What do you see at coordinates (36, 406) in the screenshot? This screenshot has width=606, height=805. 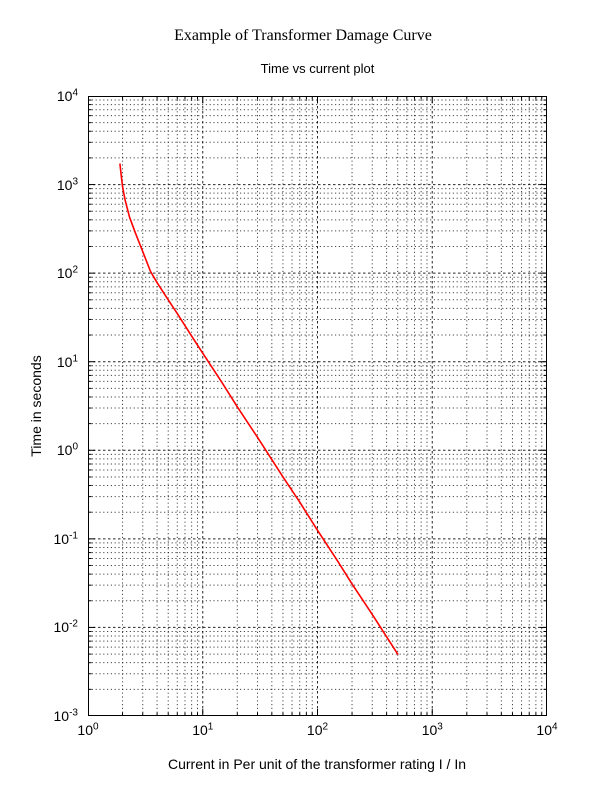 I see `y-axis-label: Time in seconds` at bounding box center [36, 406].